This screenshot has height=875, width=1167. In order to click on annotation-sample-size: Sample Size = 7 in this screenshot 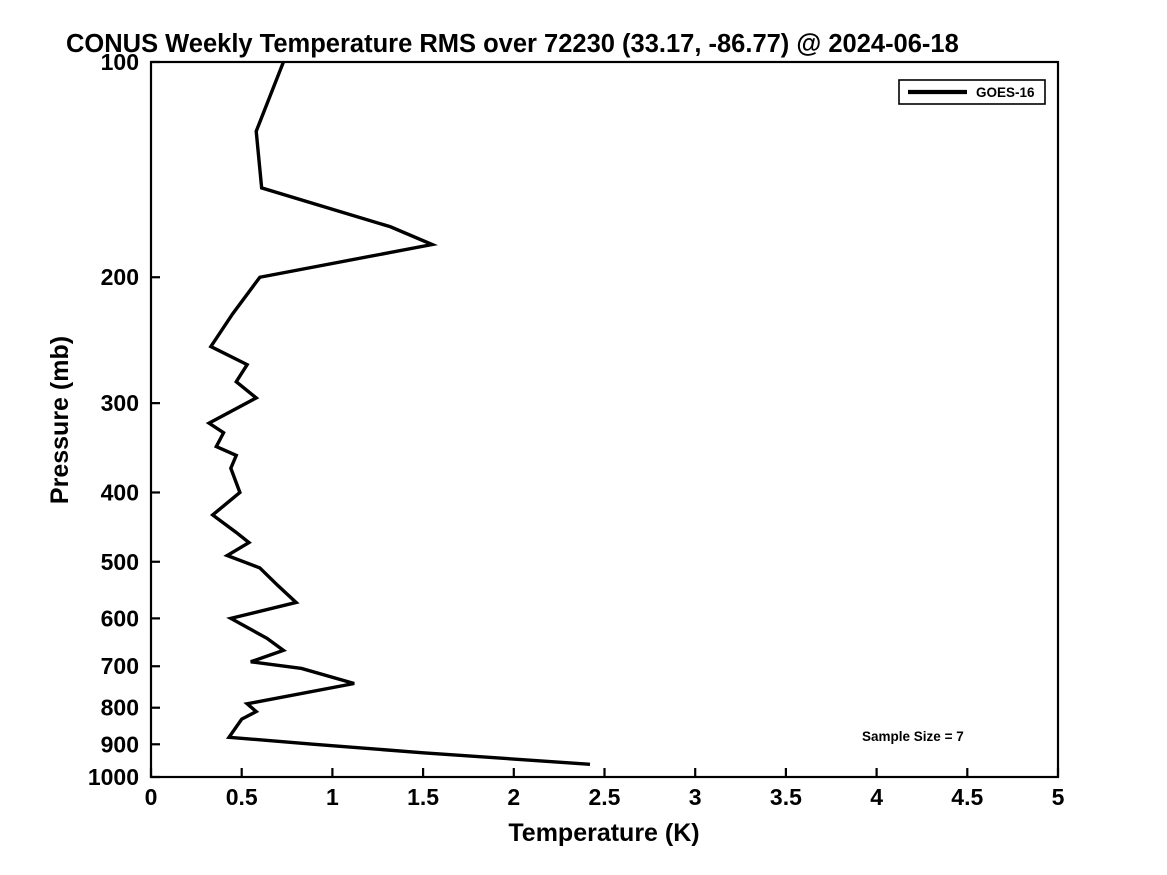, I will do `click(913, 736)`.